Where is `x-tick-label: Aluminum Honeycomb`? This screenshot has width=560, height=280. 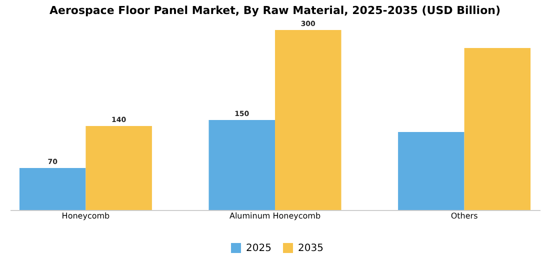
x-tick-label: Aluminum Honeycomb is located at coordinates (275, 216).